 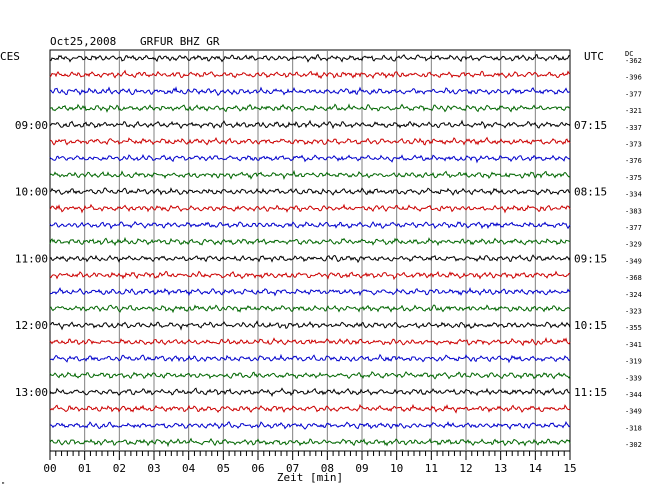 I want to click on right-hour-label: 07:15, so click(x=590, y=125).